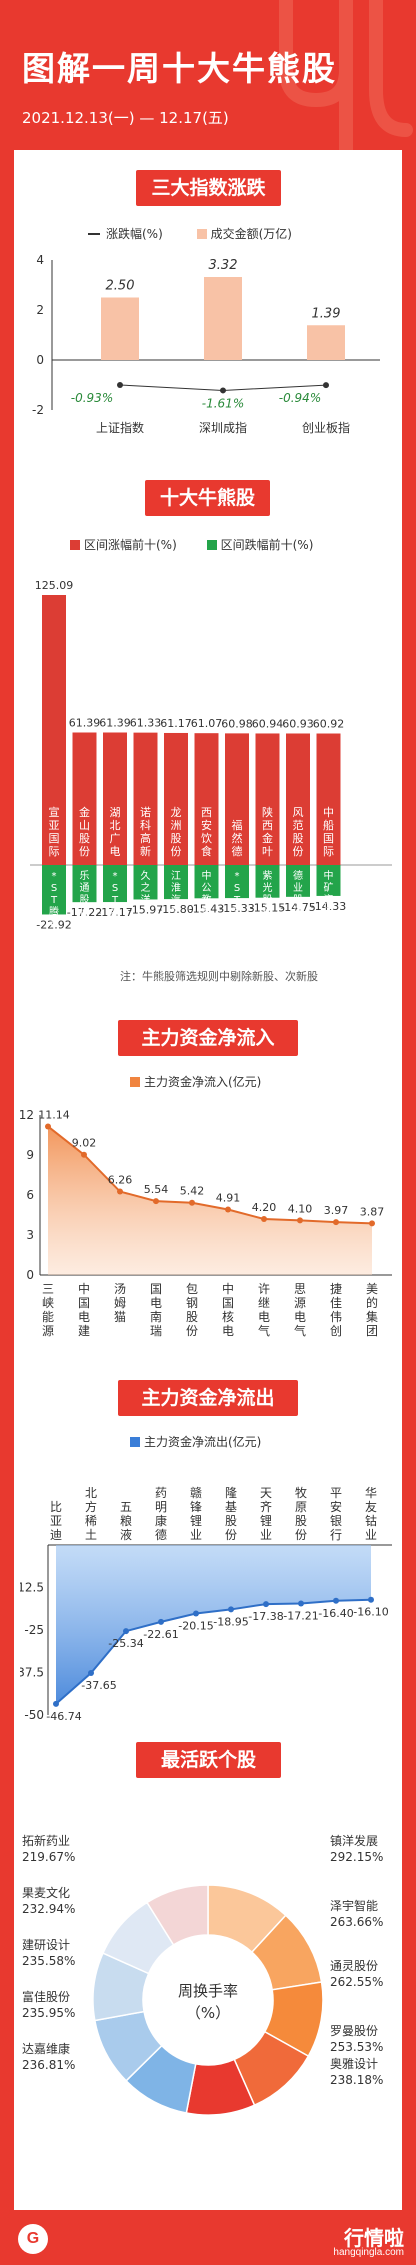 Image resolution: width=416 pixels, height=2265 pixels. Describe the element at coordinates (297, 907) in the screenshot. I see `loser-value-label: -14.75` at that location.